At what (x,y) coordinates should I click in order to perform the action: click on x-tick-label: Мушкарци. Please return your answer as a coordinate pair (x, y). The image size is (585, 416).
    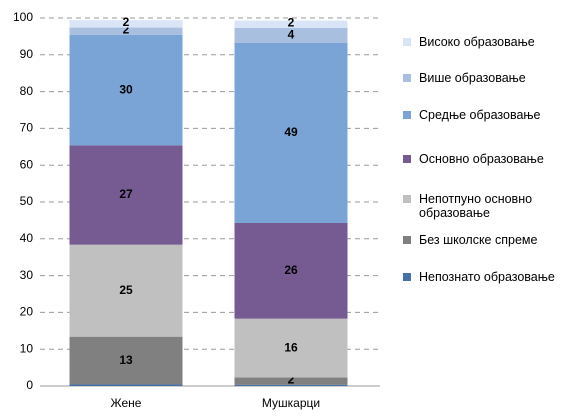
    Looking at the image, I should click on (291, 403).